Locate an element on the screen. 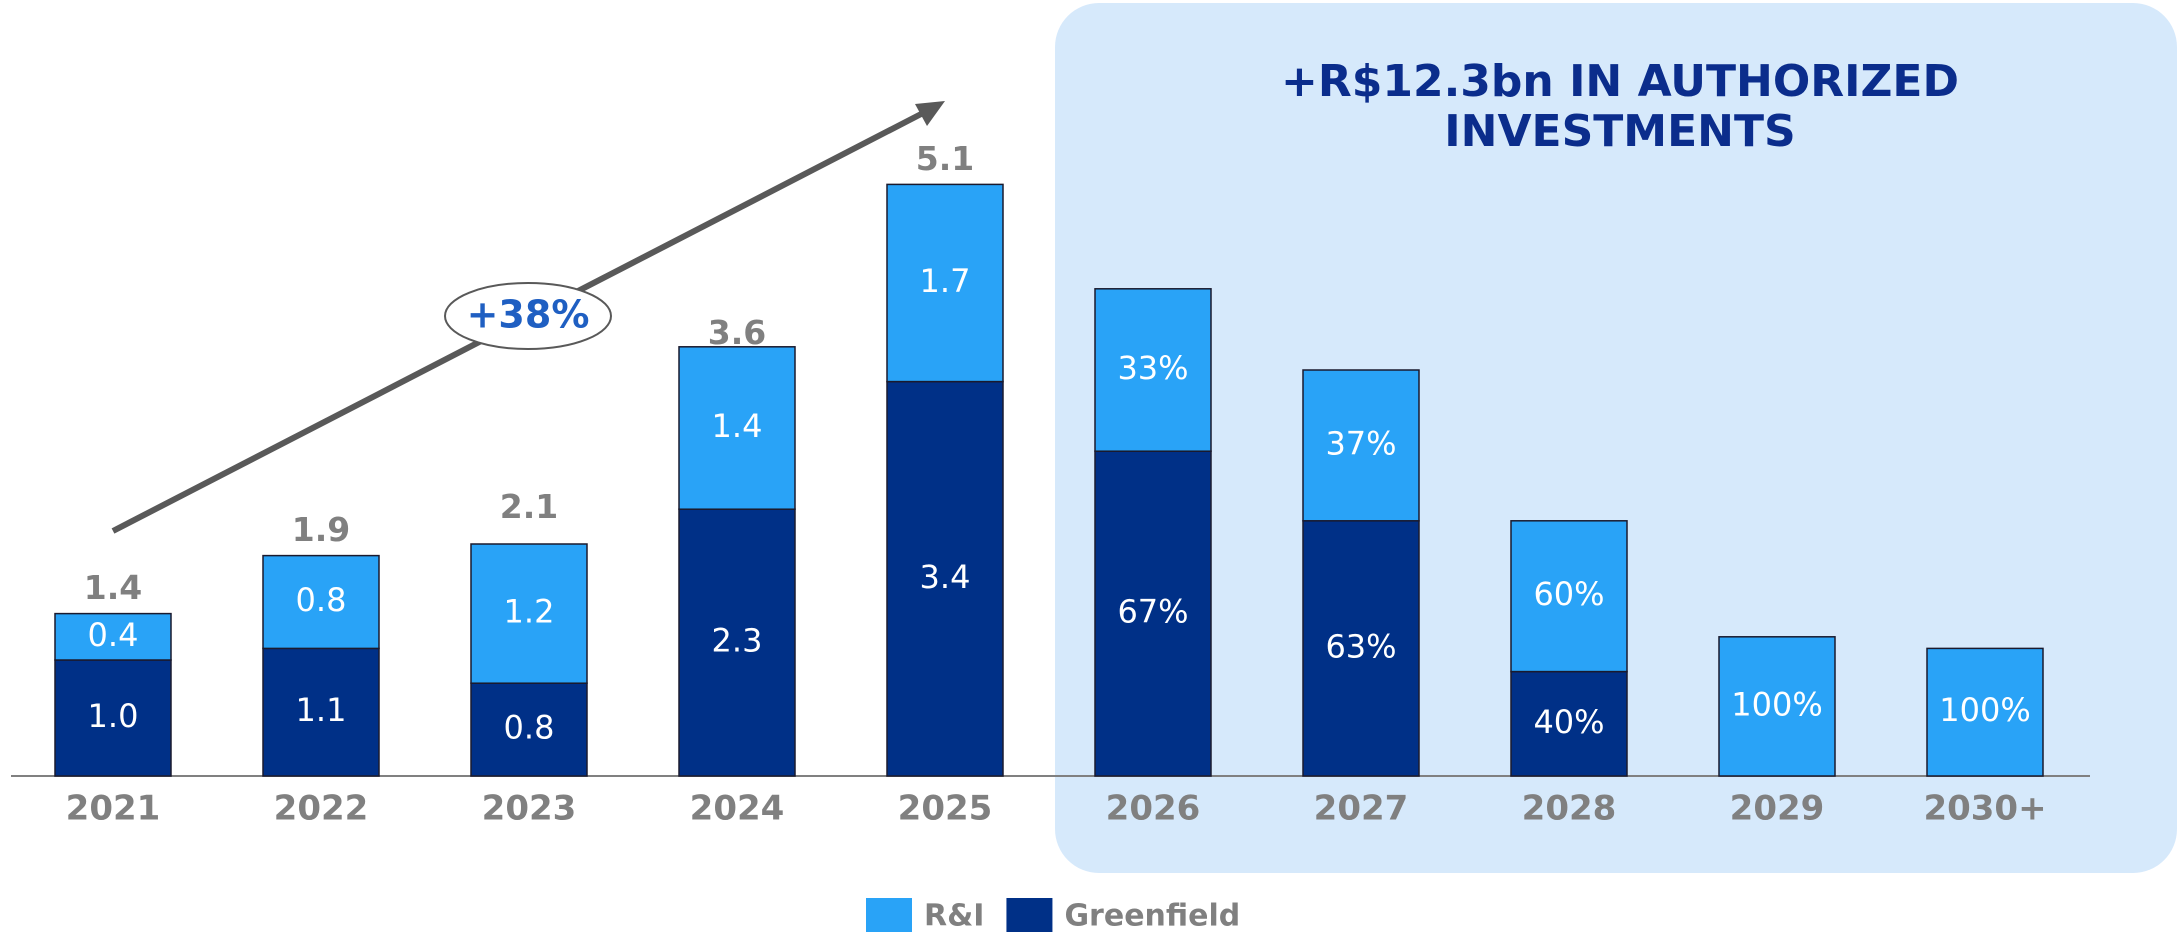 This screenshot has width=2184, height=932. annotation-bubble is located at coordinates (528, 316).